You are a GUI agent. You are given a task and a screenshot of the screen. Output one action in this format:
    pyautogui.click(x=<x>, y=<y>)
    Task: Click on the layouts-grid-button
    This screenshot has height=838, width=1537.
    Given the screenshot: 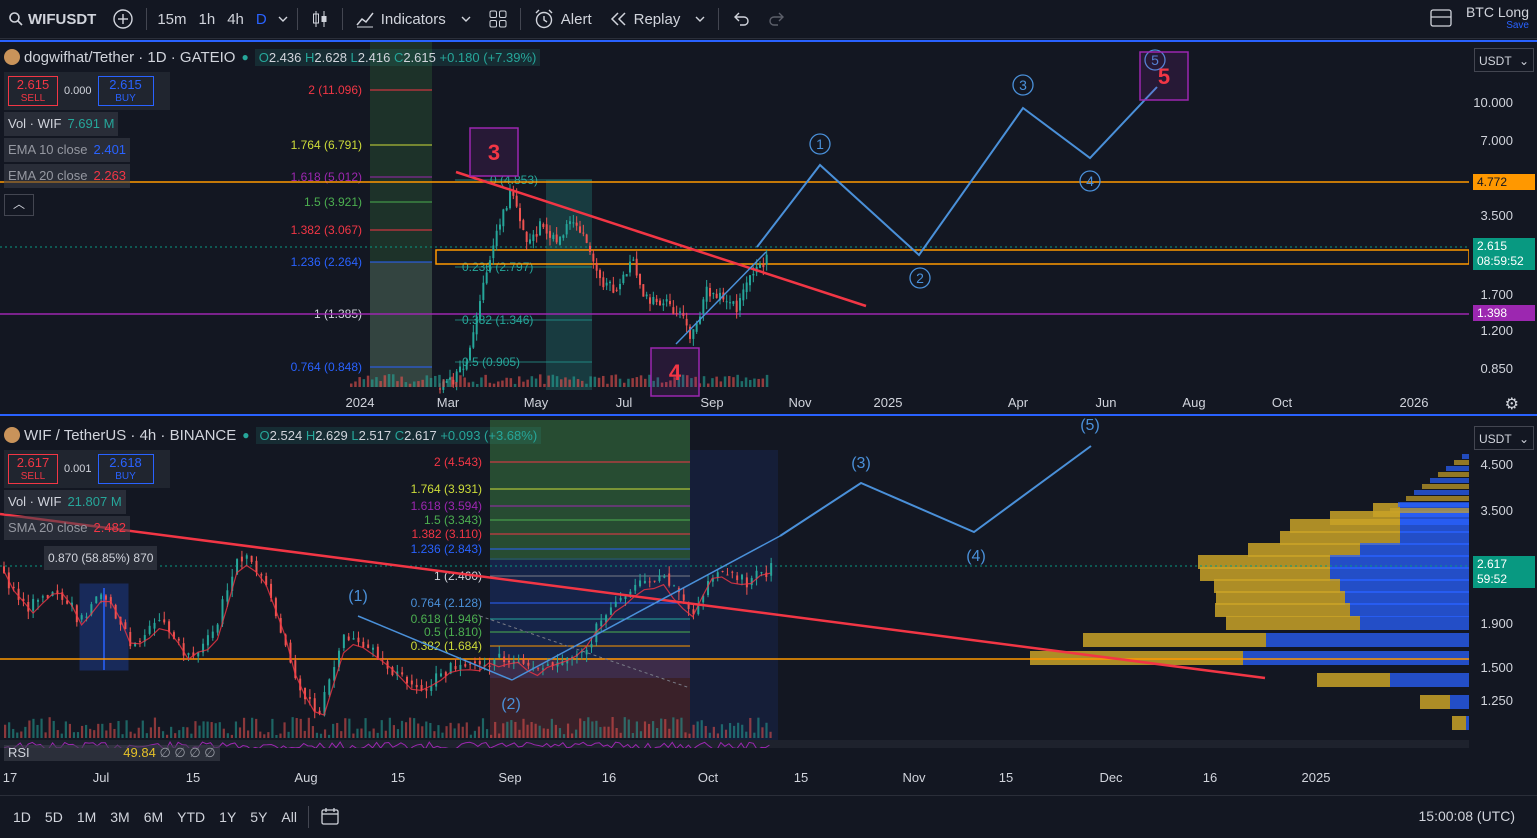 What is the action you would take?
    pyautogui.click(x=498, y=19)
    